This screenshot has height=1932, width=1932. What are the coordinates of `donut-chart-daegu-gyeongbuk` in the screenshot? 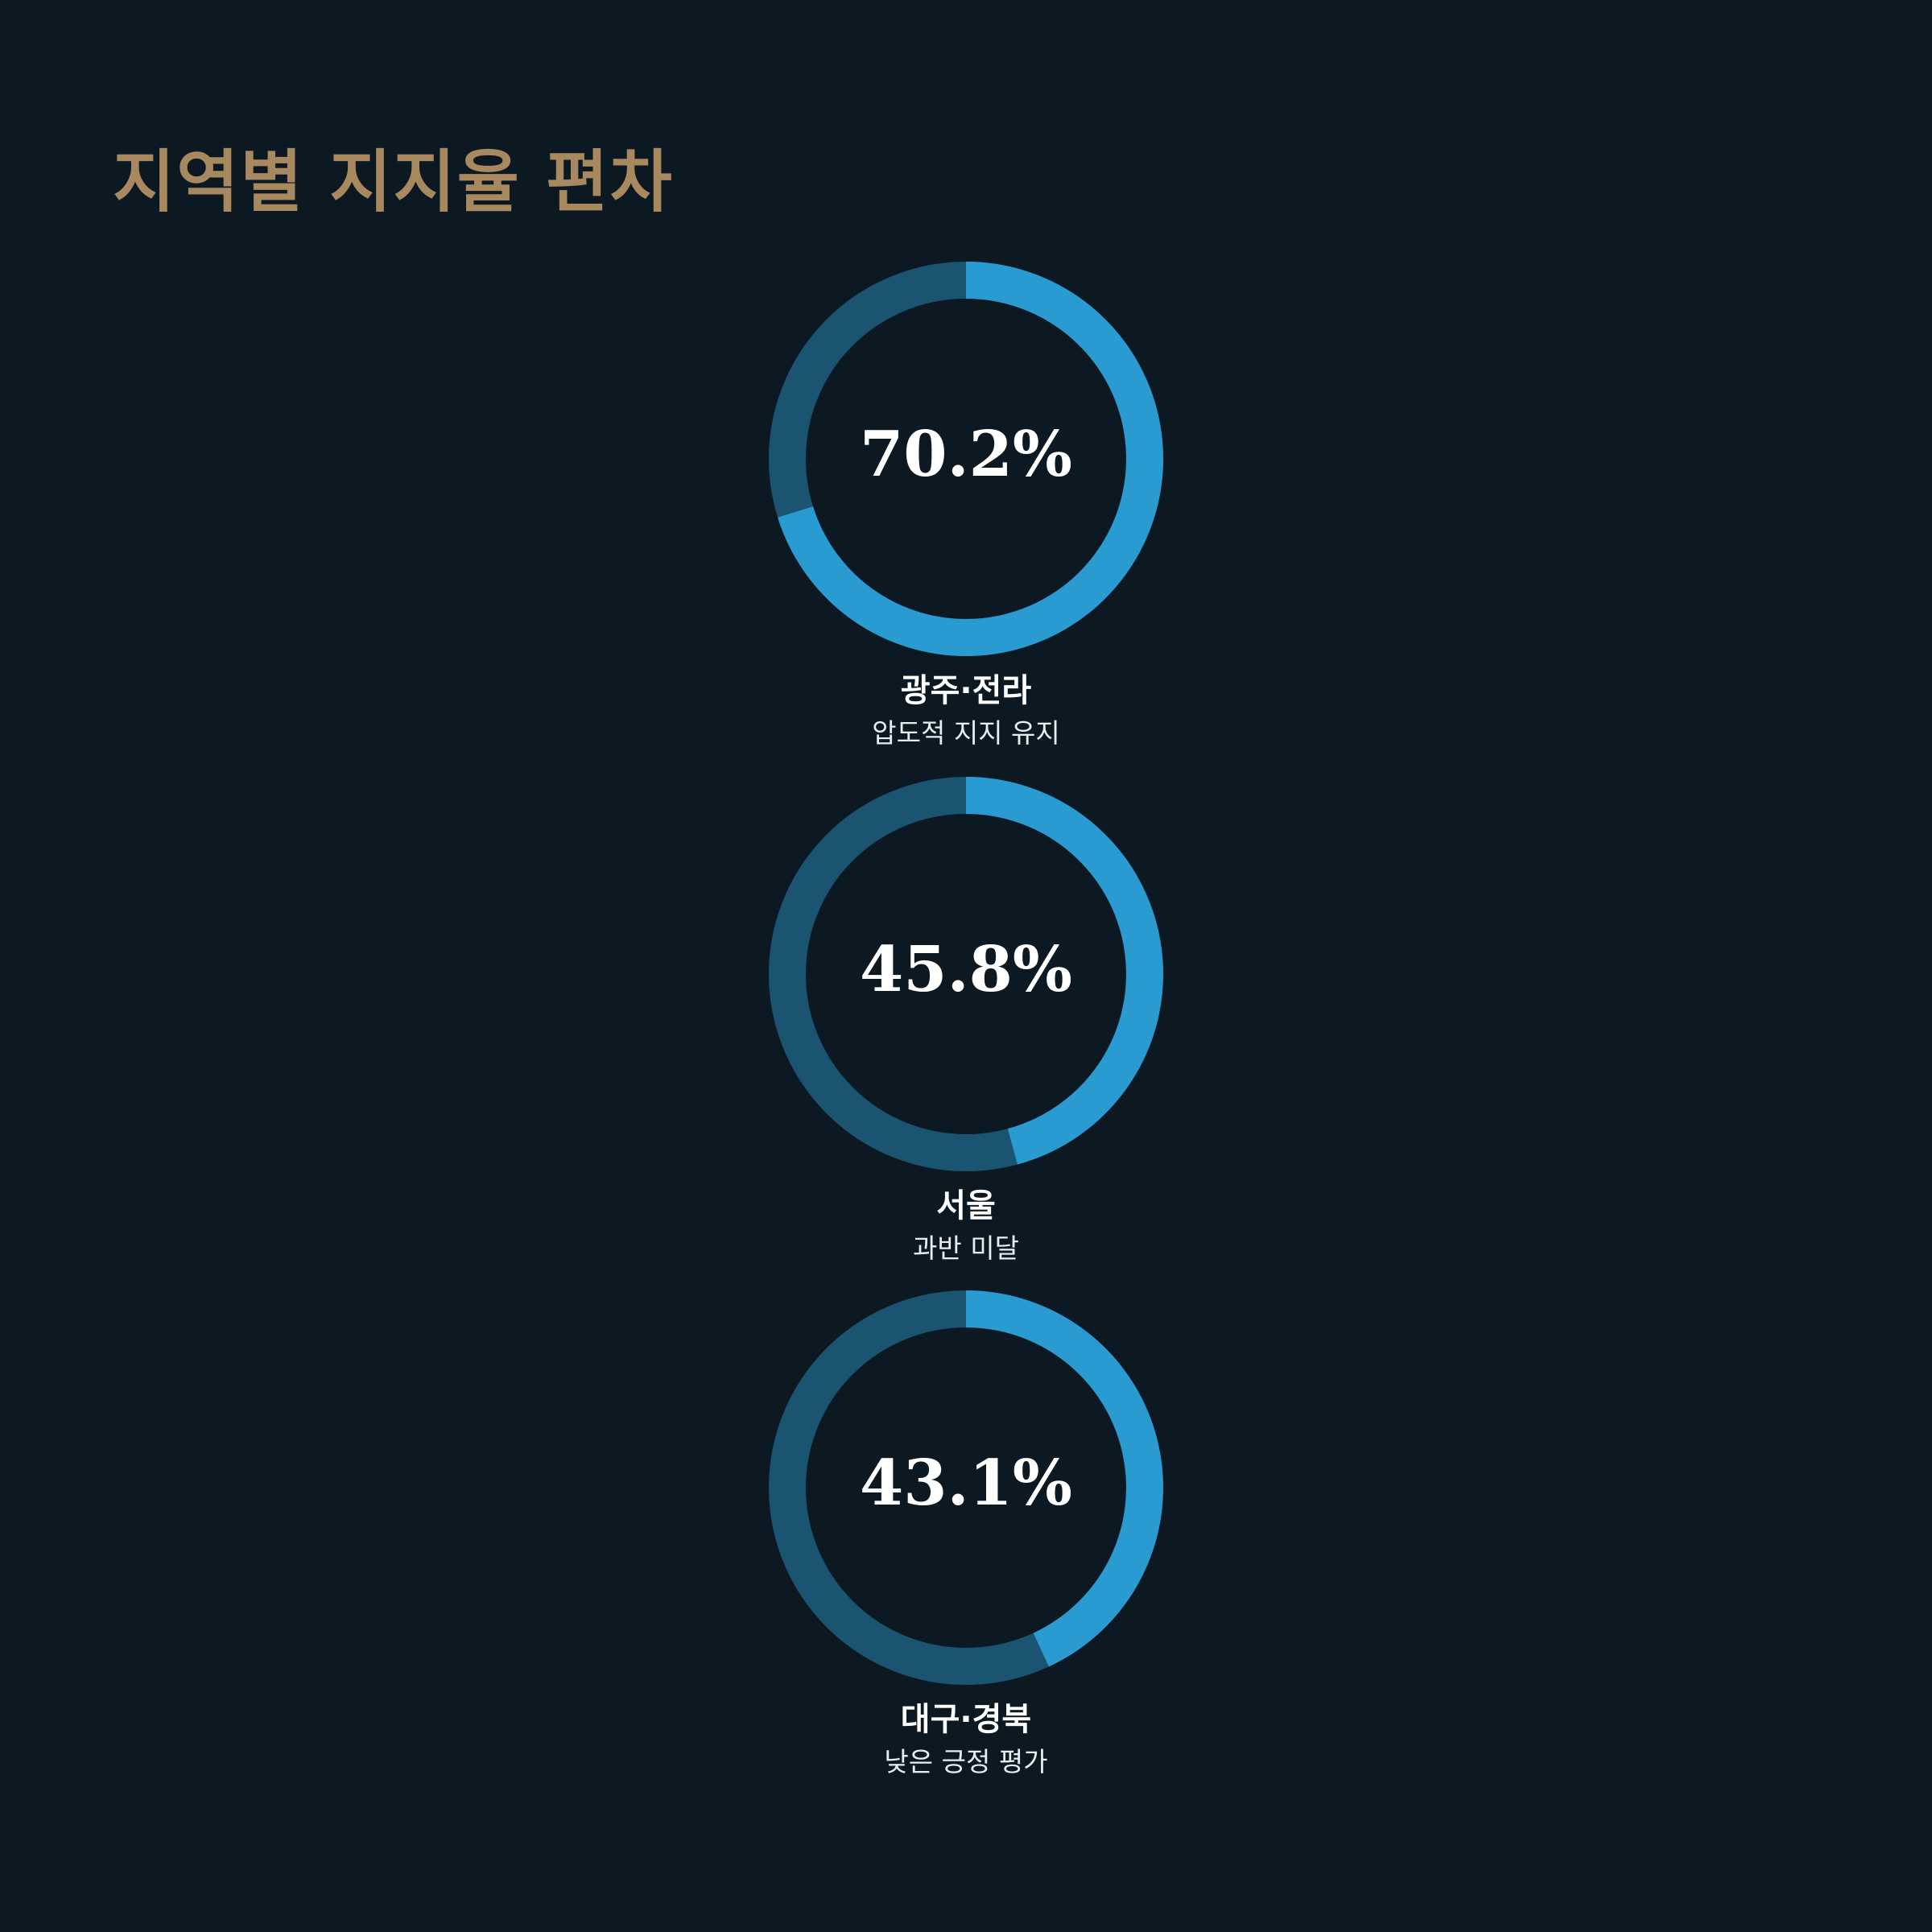 It's located at (966, 1487).